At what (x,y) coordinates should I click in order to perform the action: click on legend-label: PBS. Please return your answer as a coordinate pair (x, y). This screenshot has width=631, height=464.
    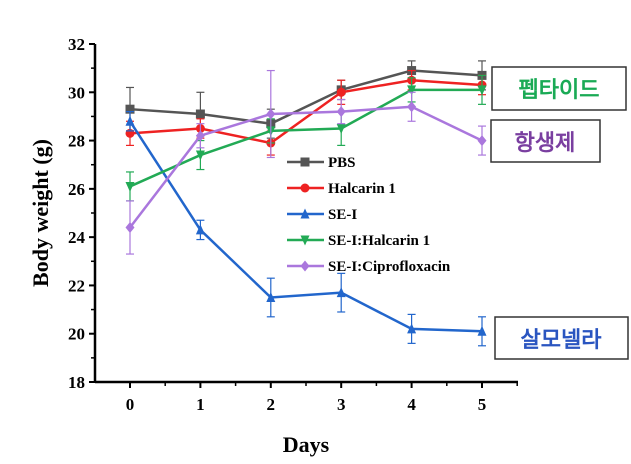
    Looking at the image, I should click on (342, 163).